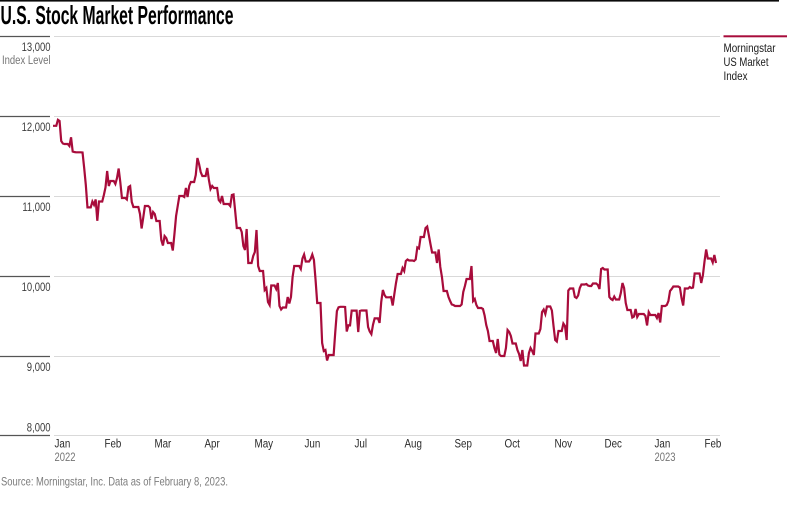 This screenshot has width=800, height=509. Describe the element at coordinates (313, 443) in the screenshot. I see `svg-text: Jun` at that location.